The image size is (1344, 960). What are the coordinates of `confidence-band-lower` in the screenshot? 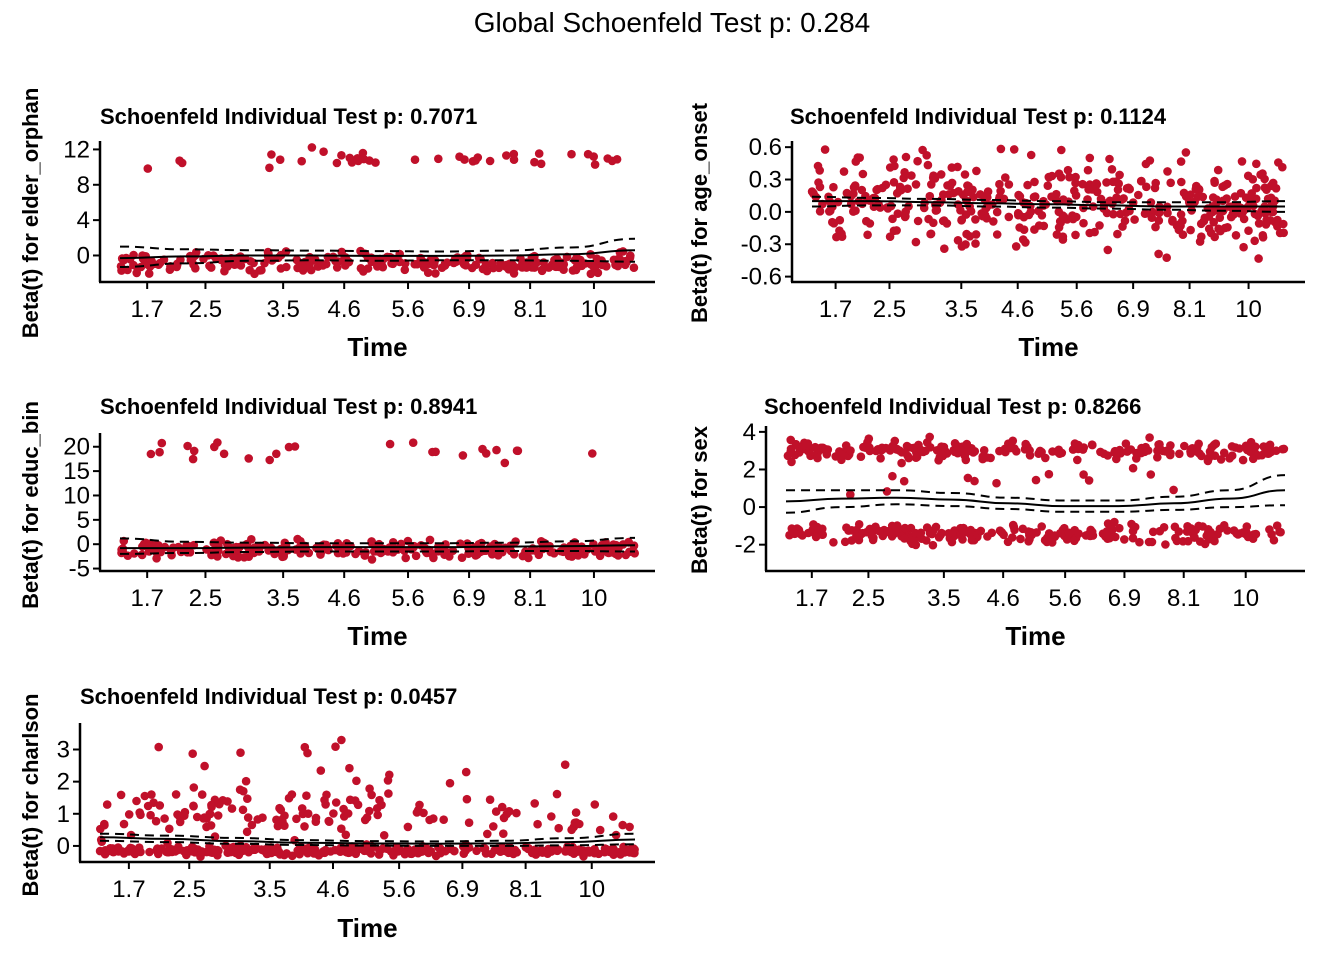 It's located at (1048, 208).